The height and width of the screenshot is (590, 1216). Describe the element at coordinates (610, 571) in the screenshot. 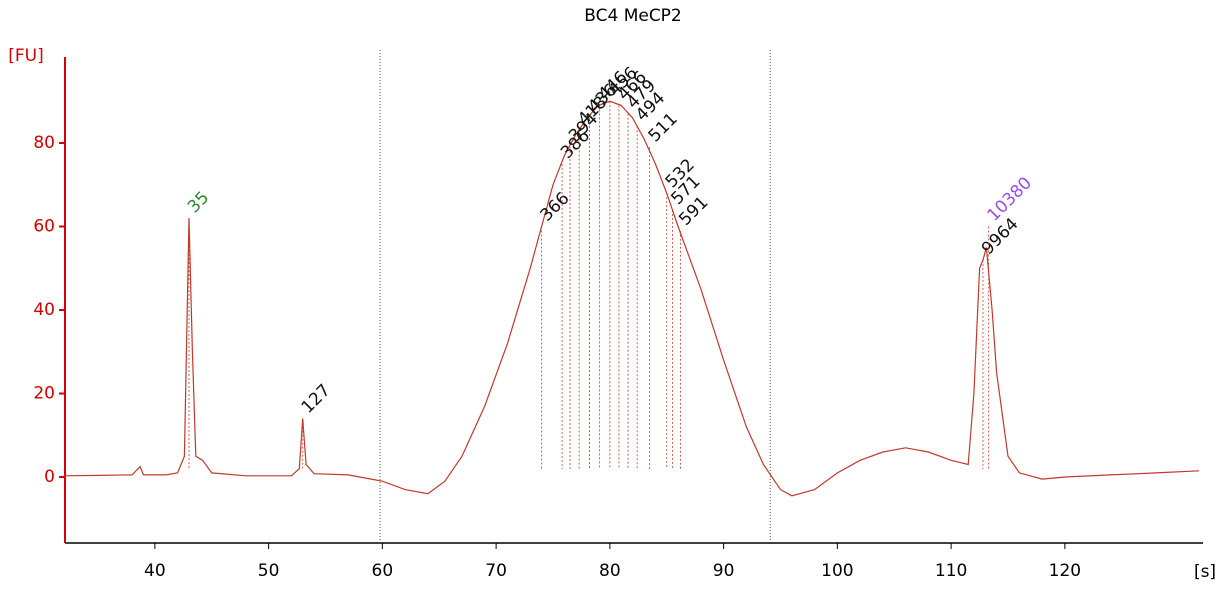

I see `x-tick-label: 80` at that location.